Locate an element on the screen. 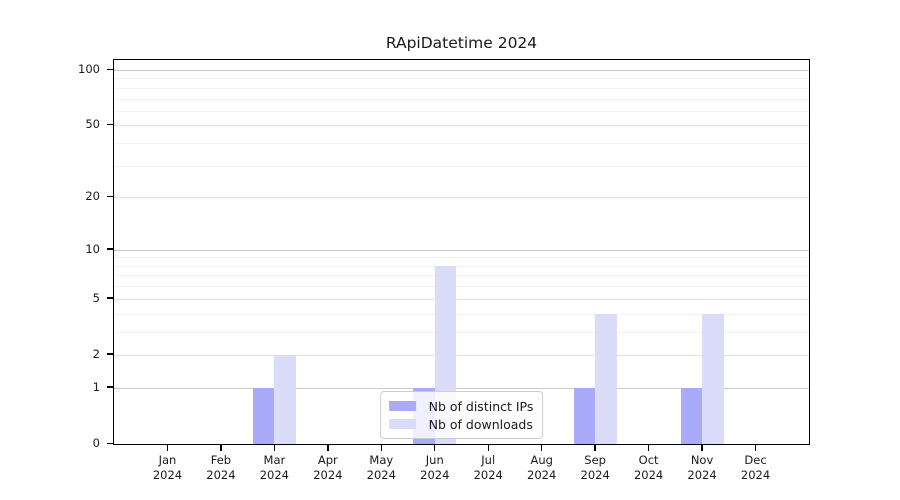 Image resolution: width=900 pixels, height=500 pixels. y-tick-label: 100 is located at coordinates (89, 69).